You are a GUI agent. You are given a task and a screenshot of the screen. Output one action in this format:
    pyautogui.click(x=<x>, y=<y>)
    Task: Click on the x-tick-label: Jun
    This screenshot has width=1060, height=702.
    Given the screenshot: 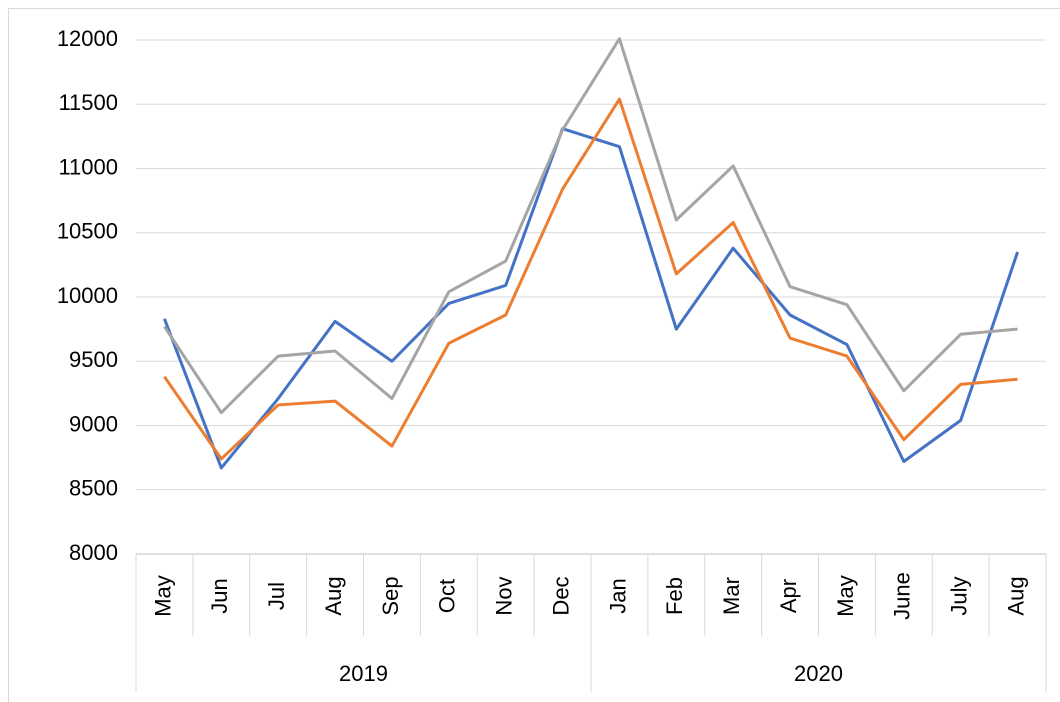 What is the action you would take?
    pyautogui.click(x=219, y=595)
    